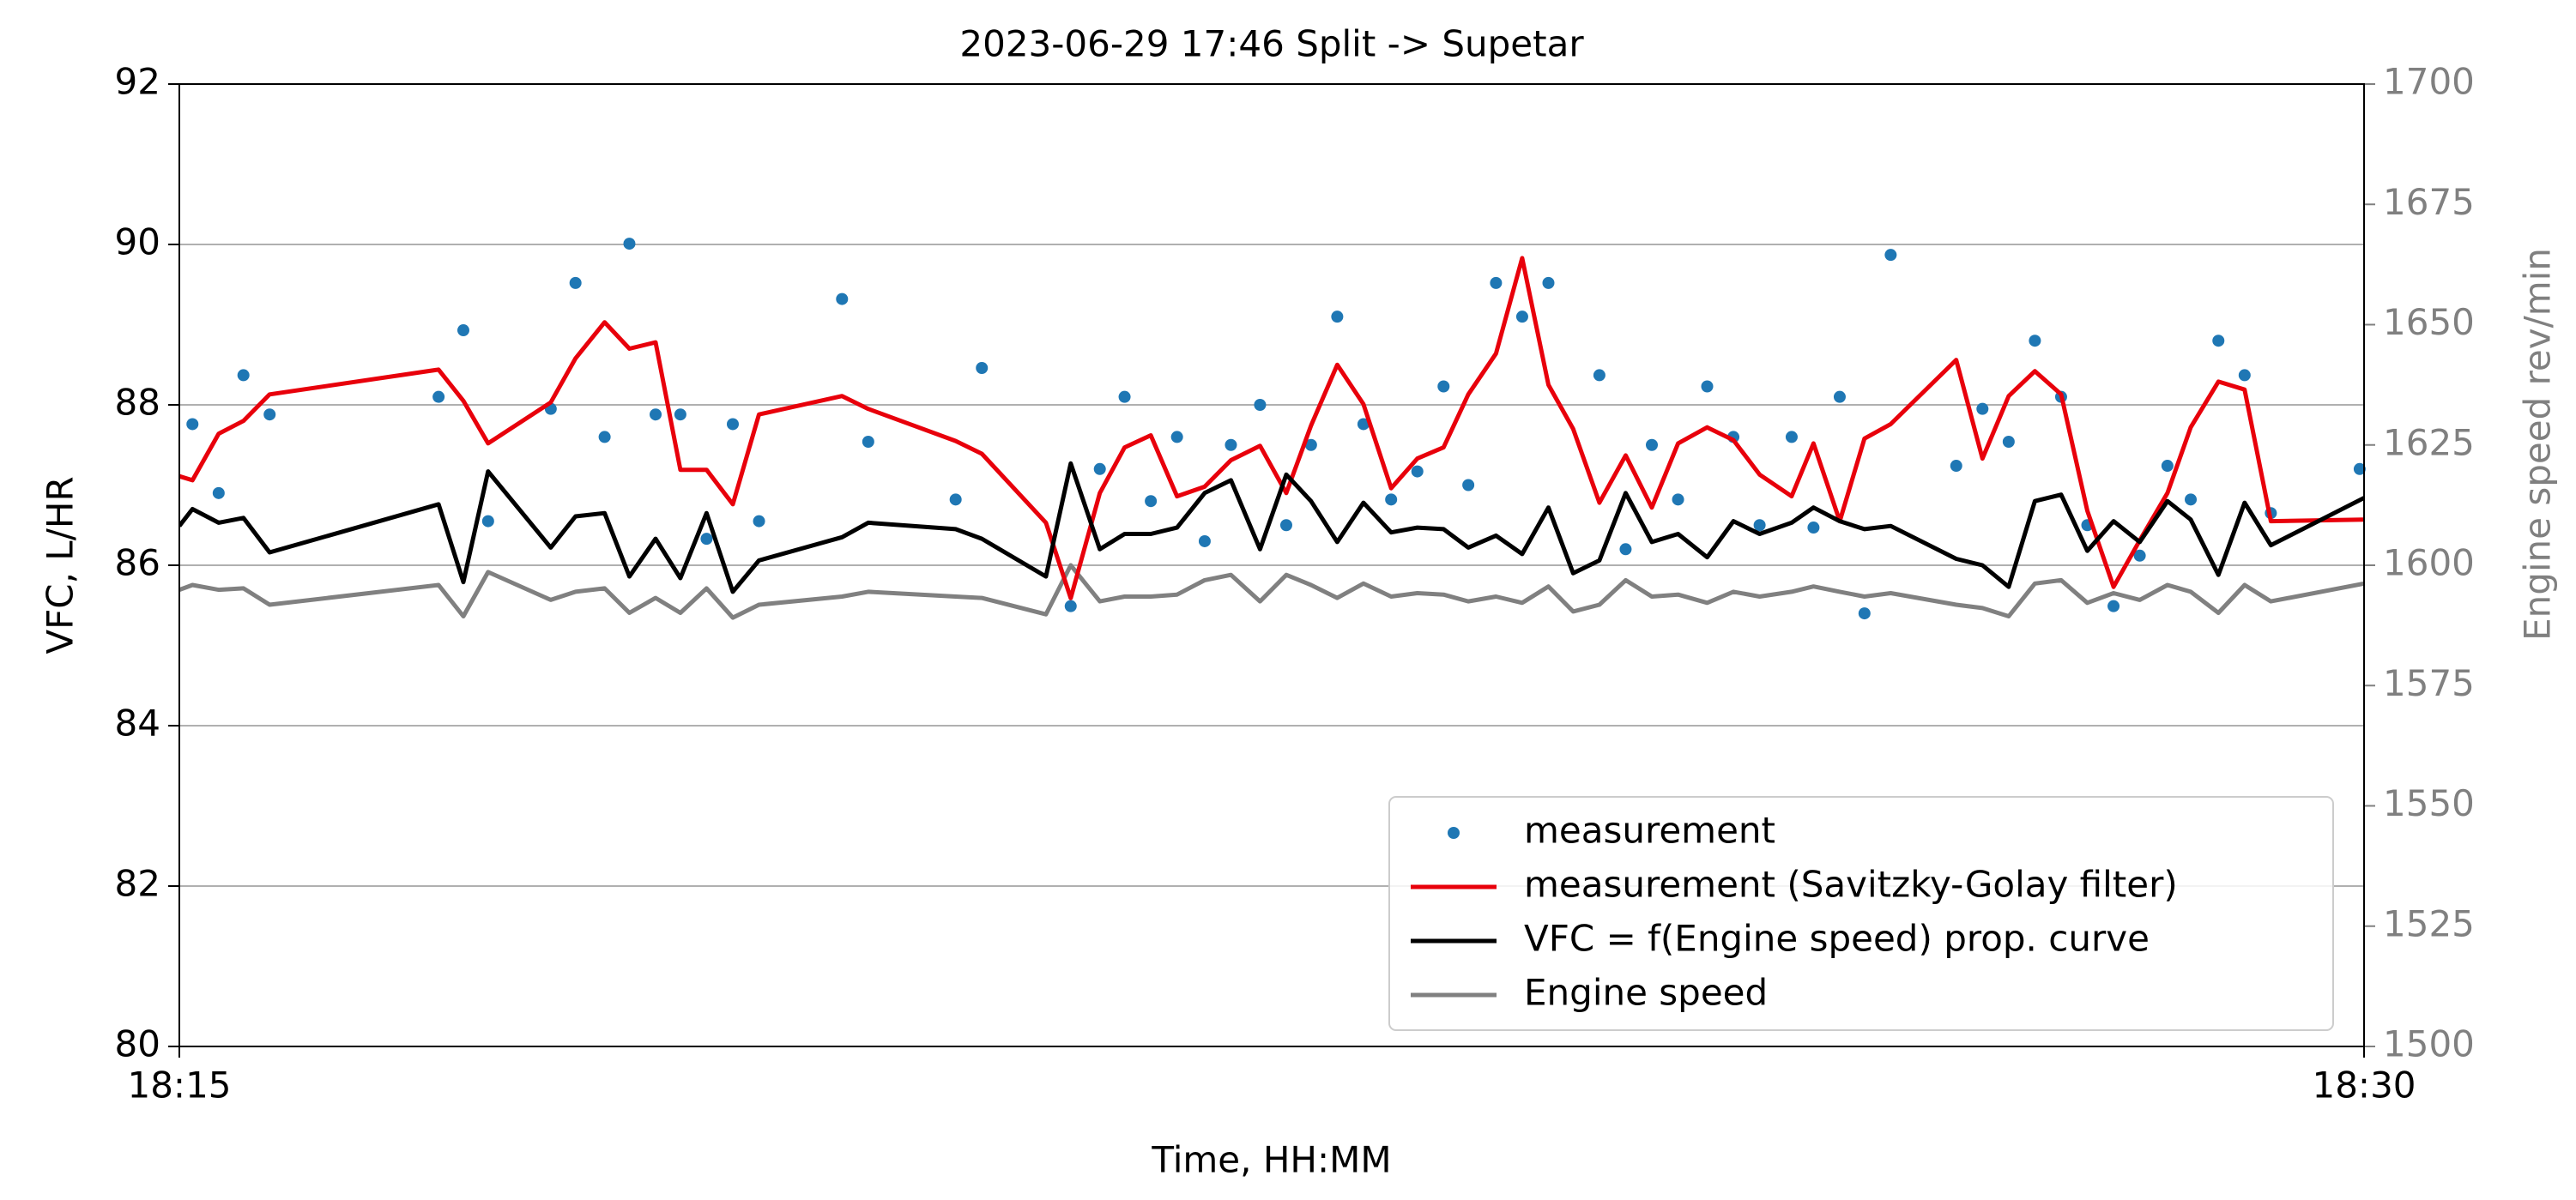  What do you see at coordinates (1646, 993) in the screenshot?
I see `legend-label: Engine speed` at bounding box center [1646, 993].